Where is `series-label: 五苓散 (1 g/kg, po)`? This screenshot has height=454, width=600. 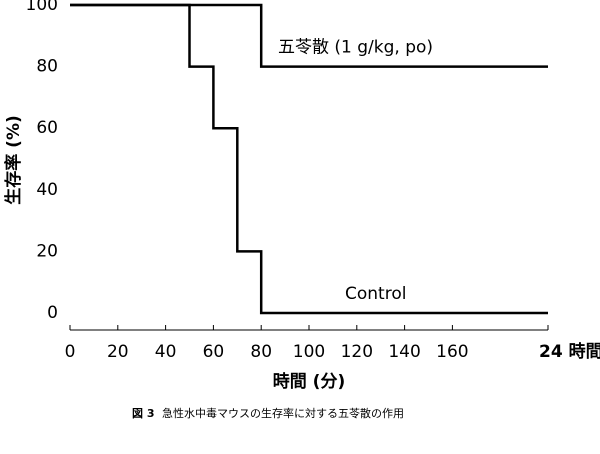 series-label: 五苓散 (1 g/kg, po) is located at coordinates (355, 48).